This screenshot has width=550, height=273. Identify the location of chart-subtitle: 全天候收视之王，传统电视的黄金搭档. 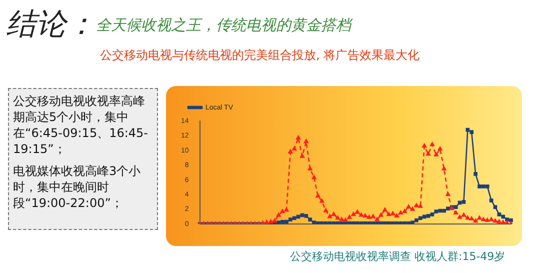
(223, 25).